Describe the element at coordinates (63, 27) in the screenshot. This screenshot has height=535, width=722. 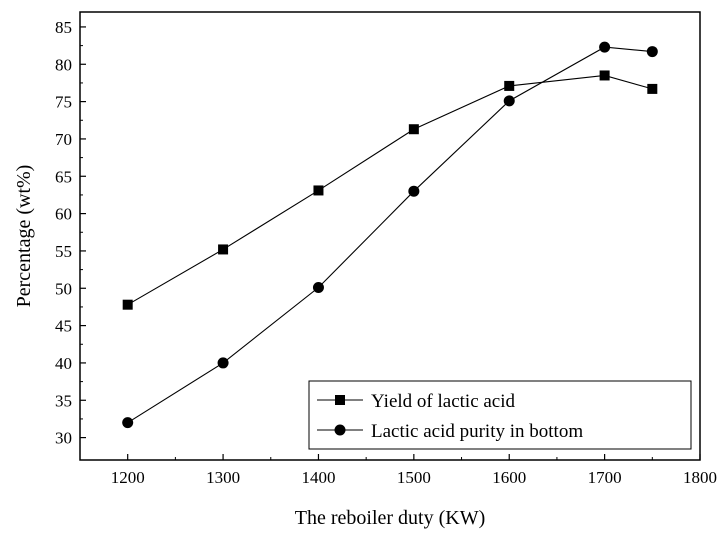
I see `y-tick-label: 85` at that location.